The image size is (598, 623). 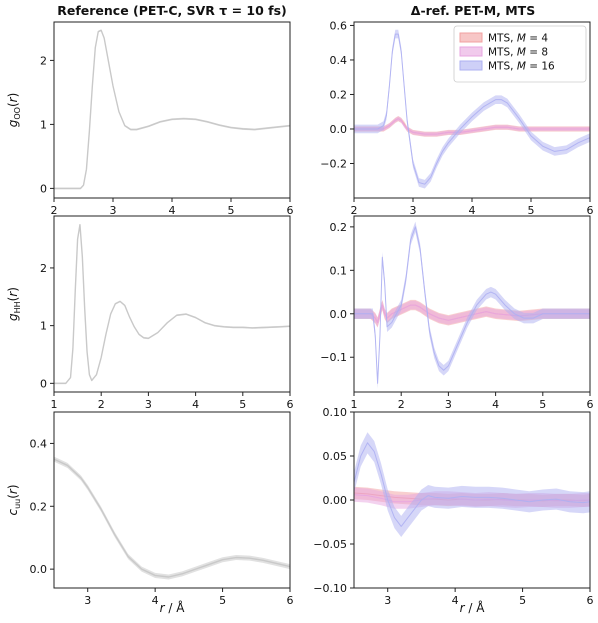 I want to click on series-line-reference, so click(x=172, y=109).